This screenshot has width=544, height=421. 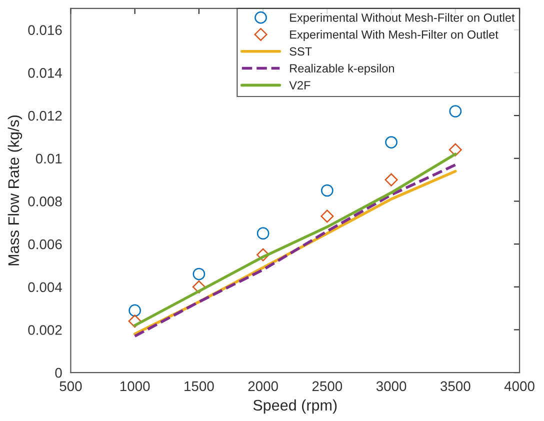 What do you see at coordinates (45, 330) in the screenshot?
I see `y-tick-label: 0.002` at bounding box center [45, 330].